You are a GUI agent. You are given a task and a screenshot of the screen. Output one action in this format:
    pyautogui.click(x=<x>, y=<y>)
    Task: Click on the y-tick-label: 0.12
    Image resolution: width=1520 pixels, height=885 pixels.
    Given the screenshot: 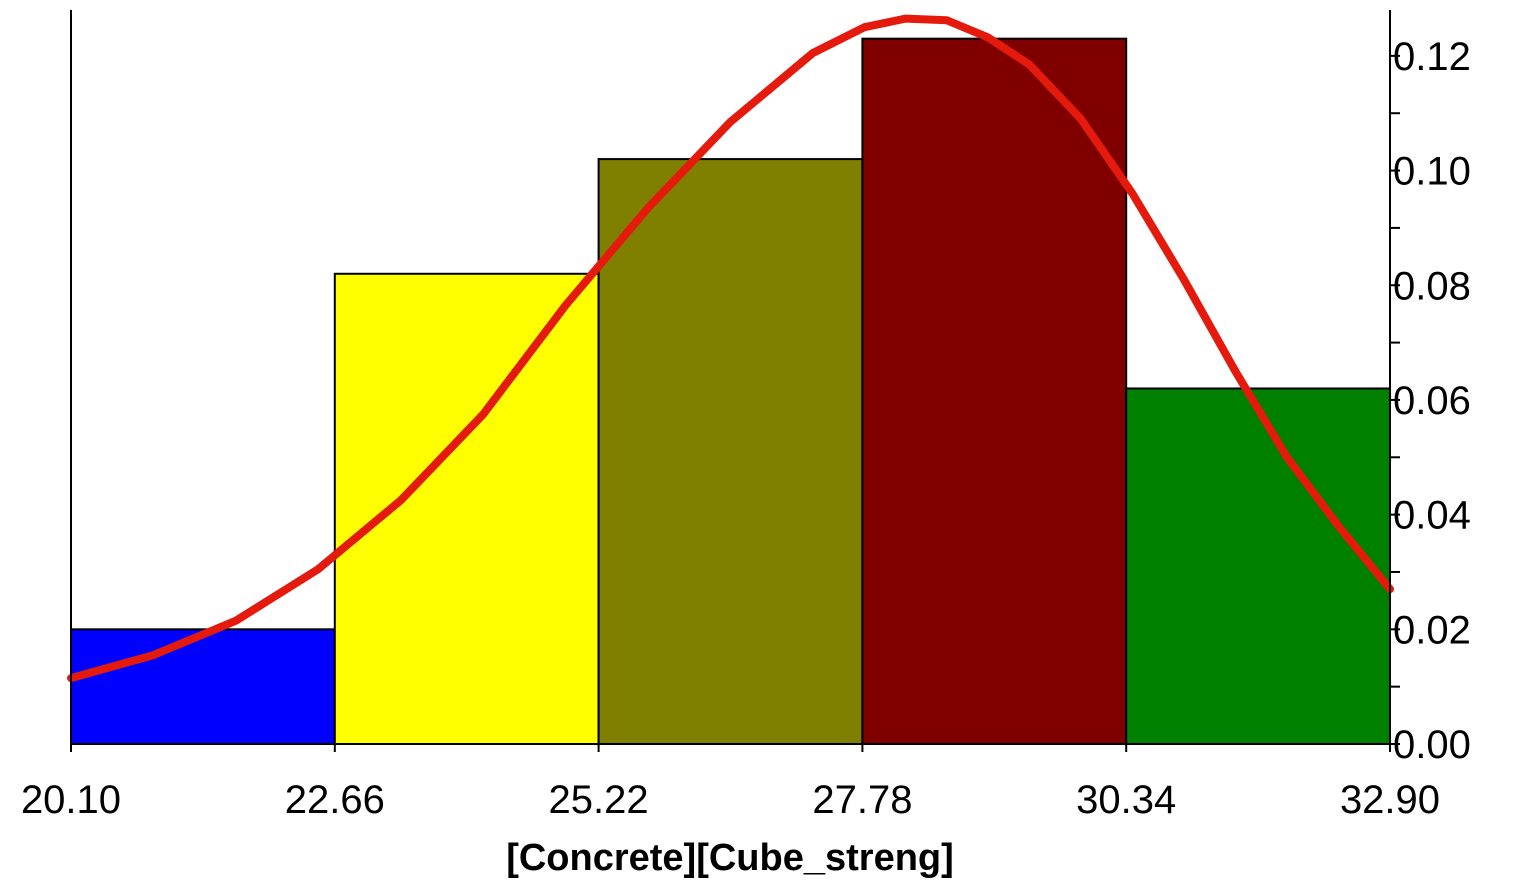 What is the action you would take?
    pyautogui.click(x=1432, y=57)
    